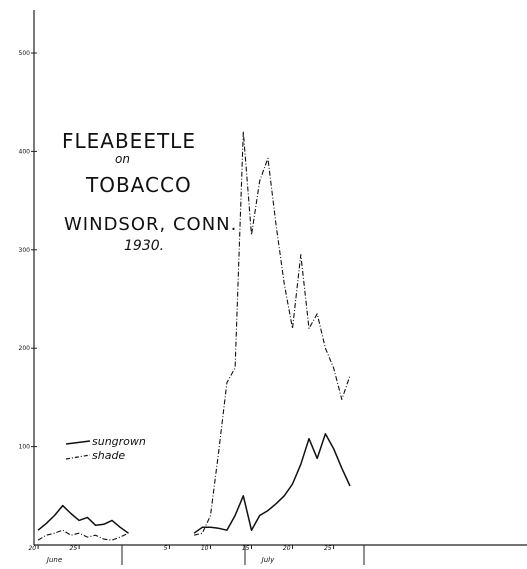 The image size is (527, 569). What do you see at coordinates (119, 441) in the screenshot?
I see `legend-label-sungrown: sungrown` at bounding box center [119, 441].